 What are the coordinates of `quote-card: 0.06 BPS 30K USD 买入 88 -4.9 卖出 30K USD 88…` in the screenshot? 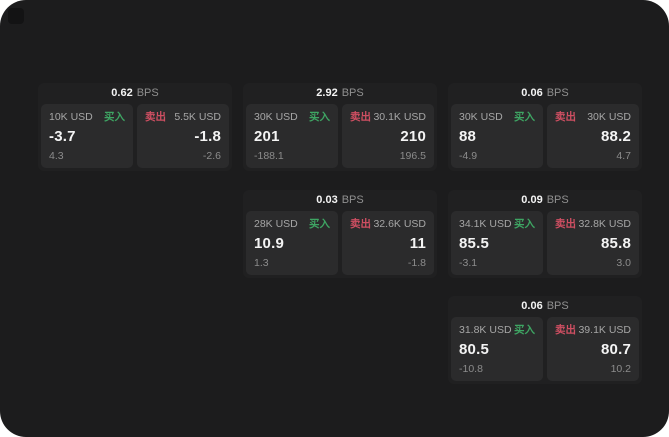 It's located at (545, 127).